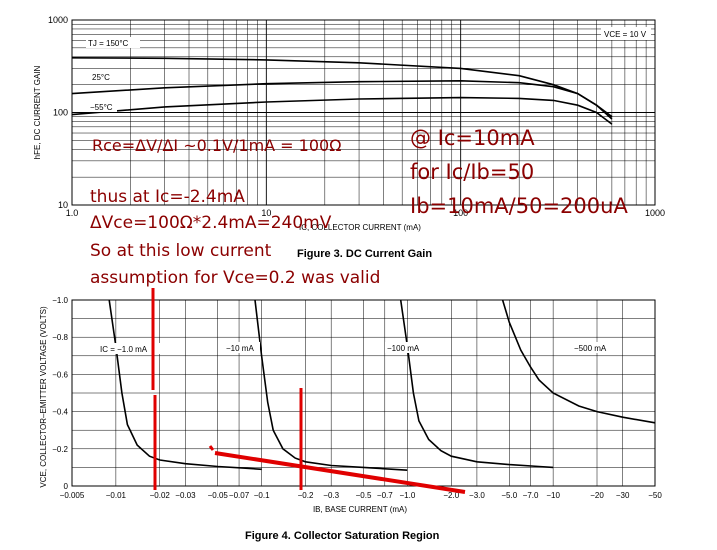  I want to click on fig4-series-label: −100 mA, so click(403, 348).